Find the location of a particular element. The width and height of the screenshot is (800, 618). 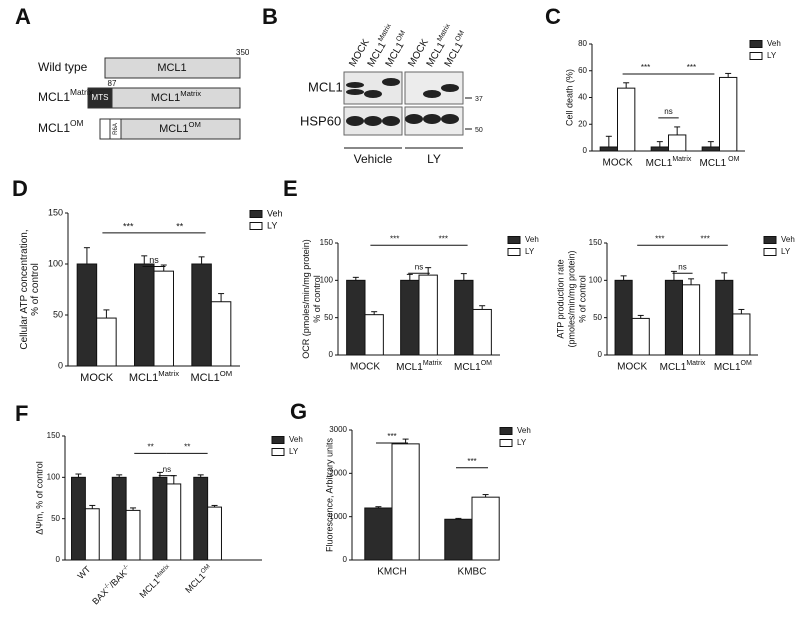

y-axis-label: (pmoles/min/mg protein) is located at coordinates (571, 298).